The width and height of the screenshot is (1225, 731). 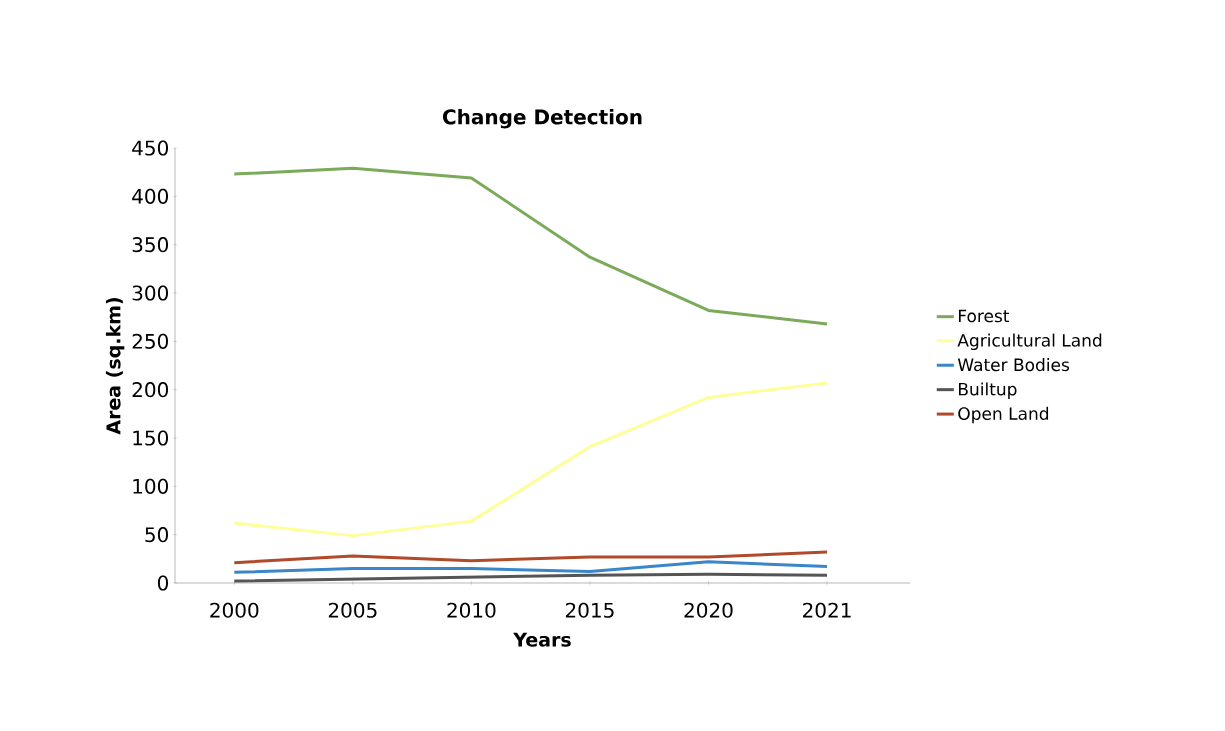 I want to click on y-axis-title: Area (sq.km), so click(x=115, y=366).